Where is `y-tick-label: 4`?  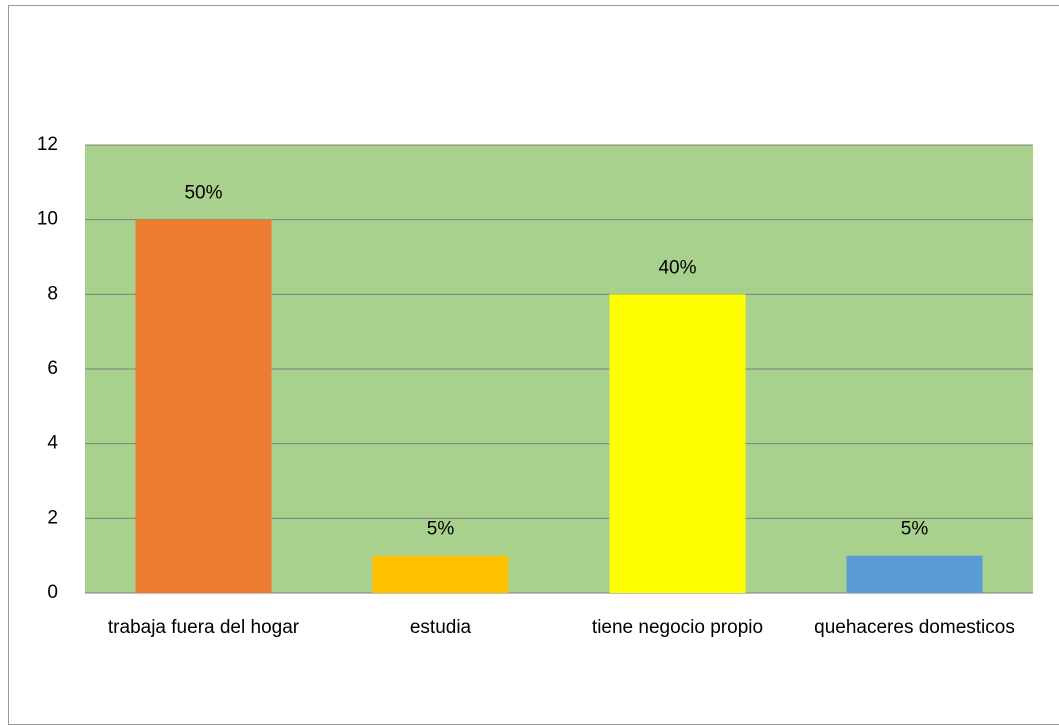
y-tick-label: 4 is located at coordinates (52, 443).